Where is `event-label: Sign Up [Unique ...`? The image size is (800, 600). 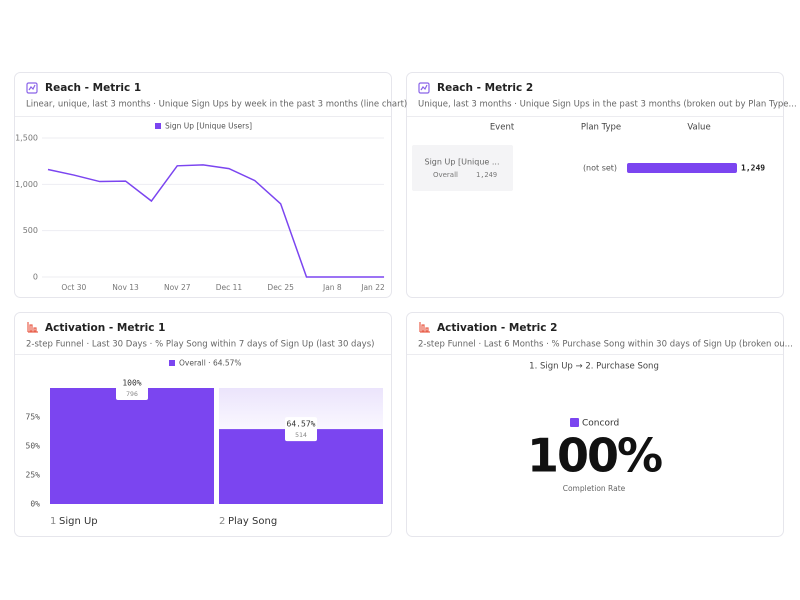 event-label: Sign Up [Unique ... is located at coordinates (462, 162).